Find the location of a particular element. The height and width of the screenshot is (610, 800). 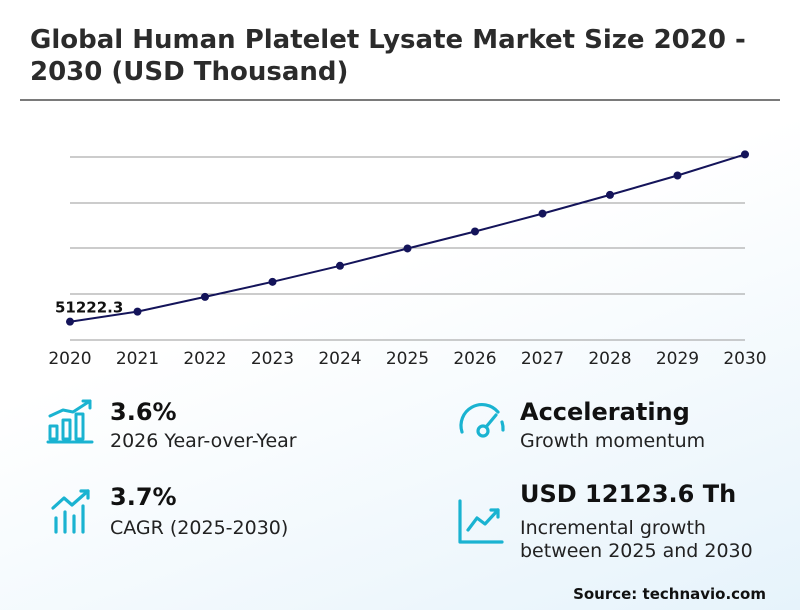

data-label: 51222.3 is located at coordinates (89, 308).